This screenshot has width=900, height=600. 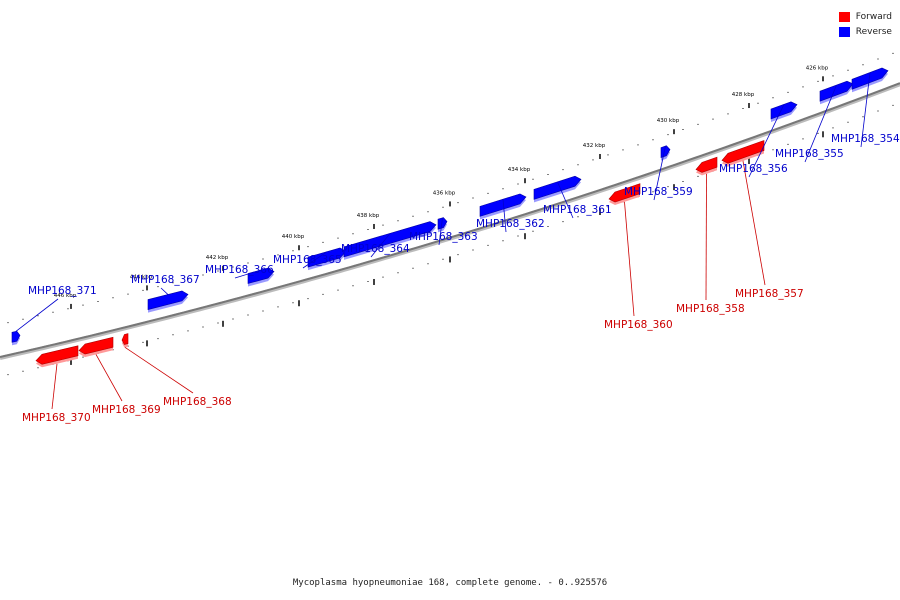 I want to click on axis-label: 440 kbp, so click(x=293, y=237).